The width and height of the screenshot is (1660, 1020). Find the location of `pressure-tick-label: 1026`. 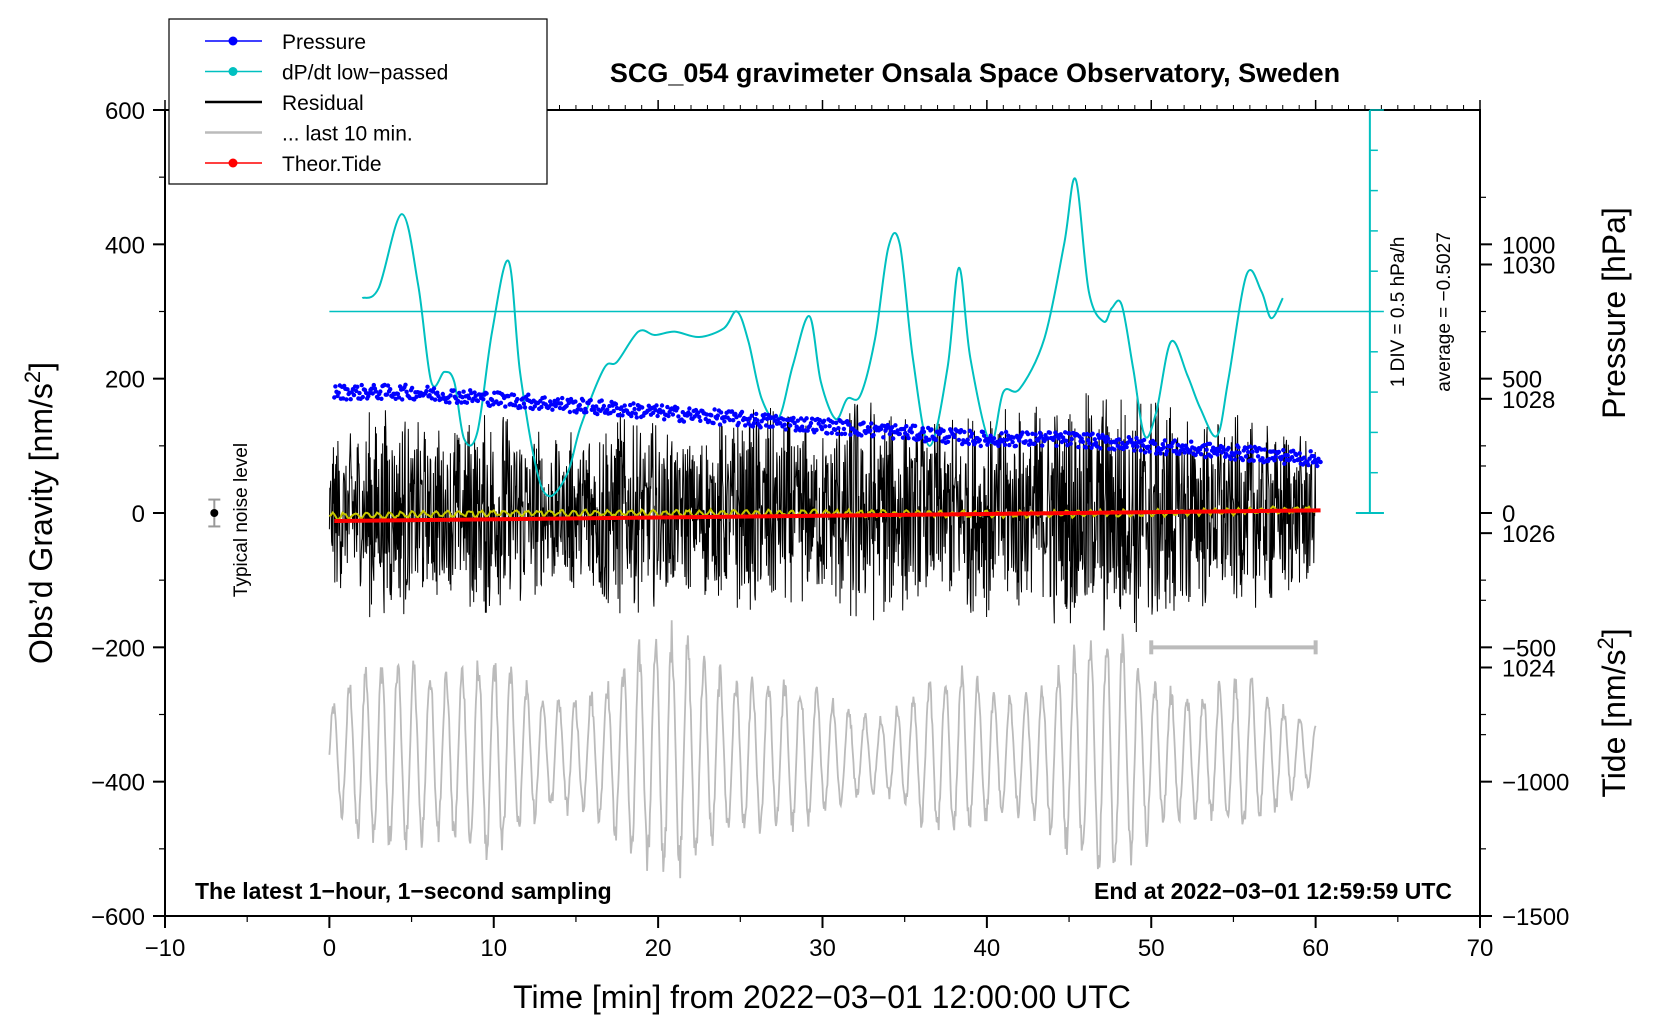

pressure-tick-label: 1026 is located at coordinates (1528, 534).